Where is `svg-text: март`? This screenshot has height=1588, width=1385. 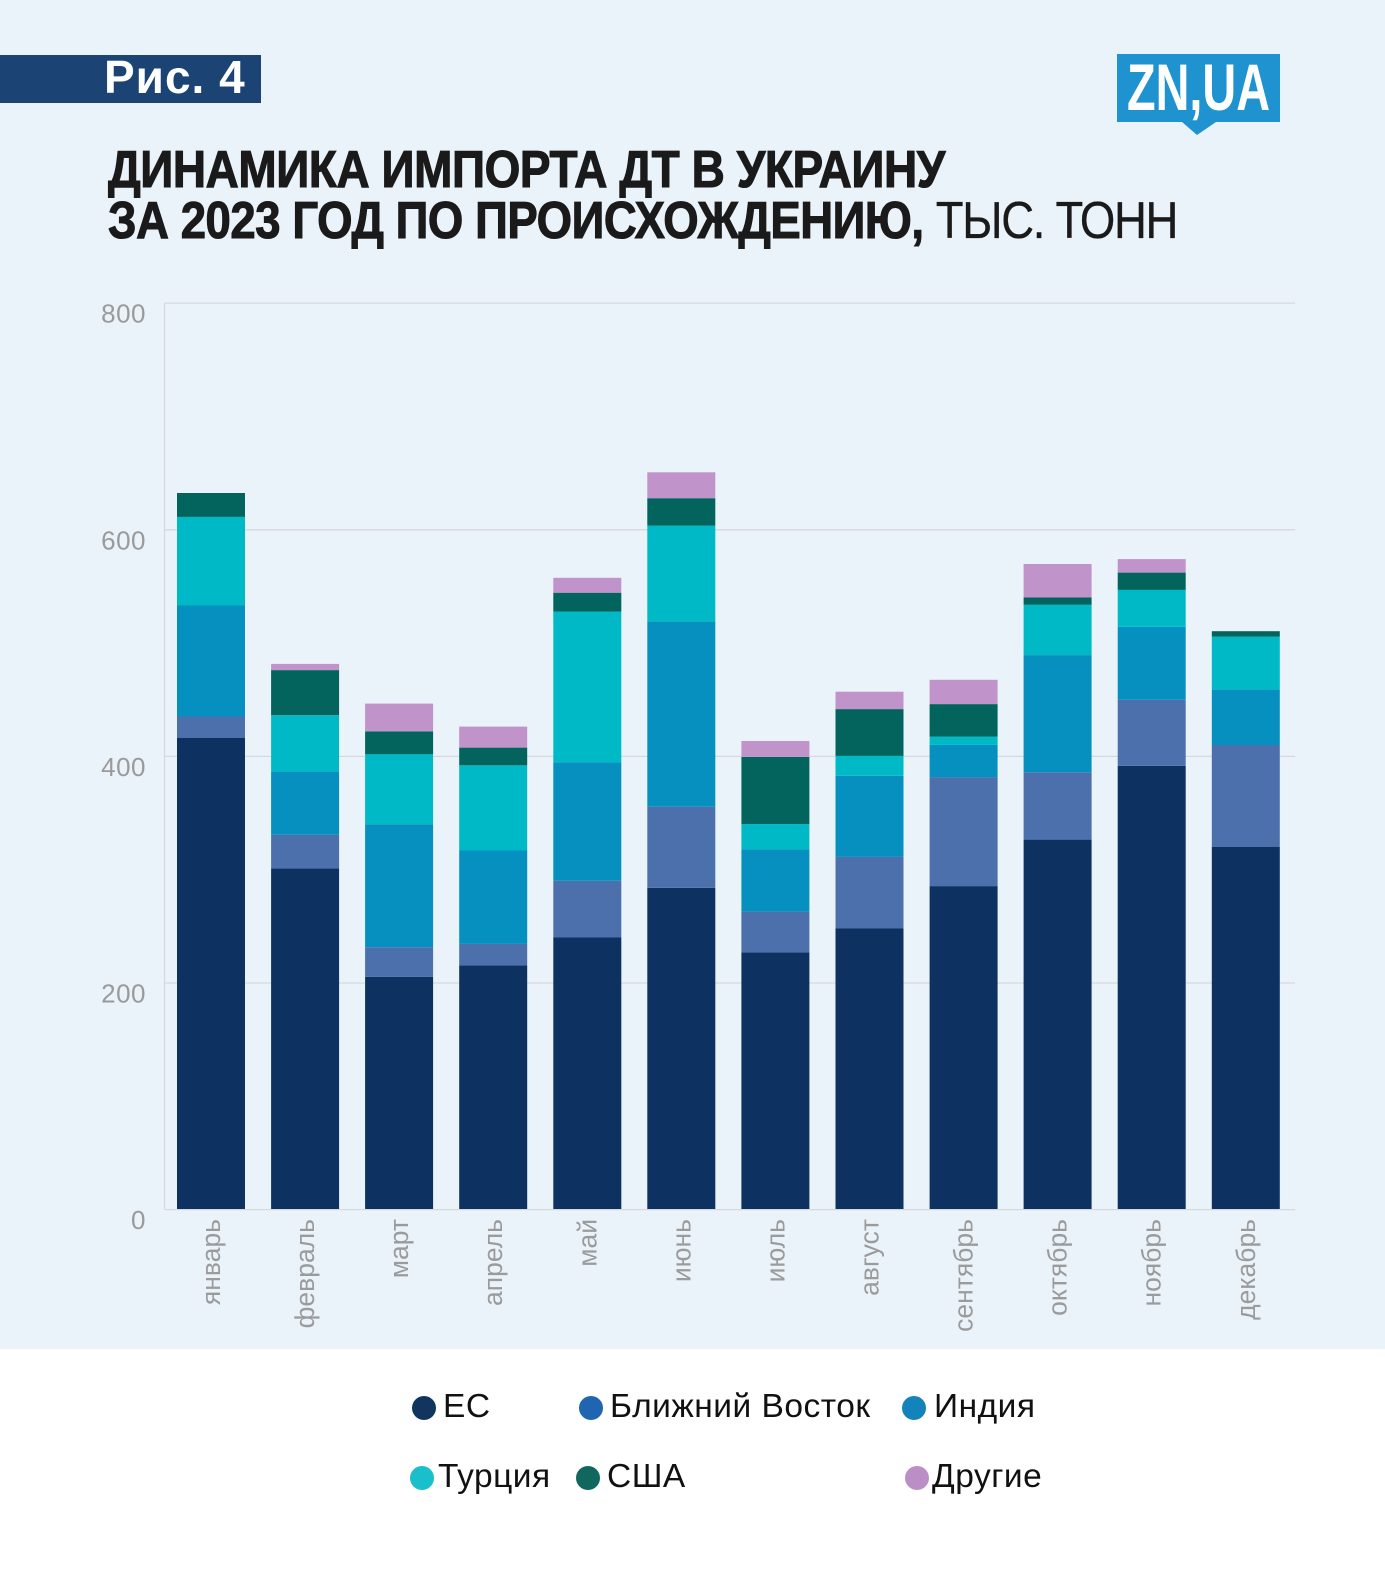
svg-text: март is located at coordinates (399, 1248).